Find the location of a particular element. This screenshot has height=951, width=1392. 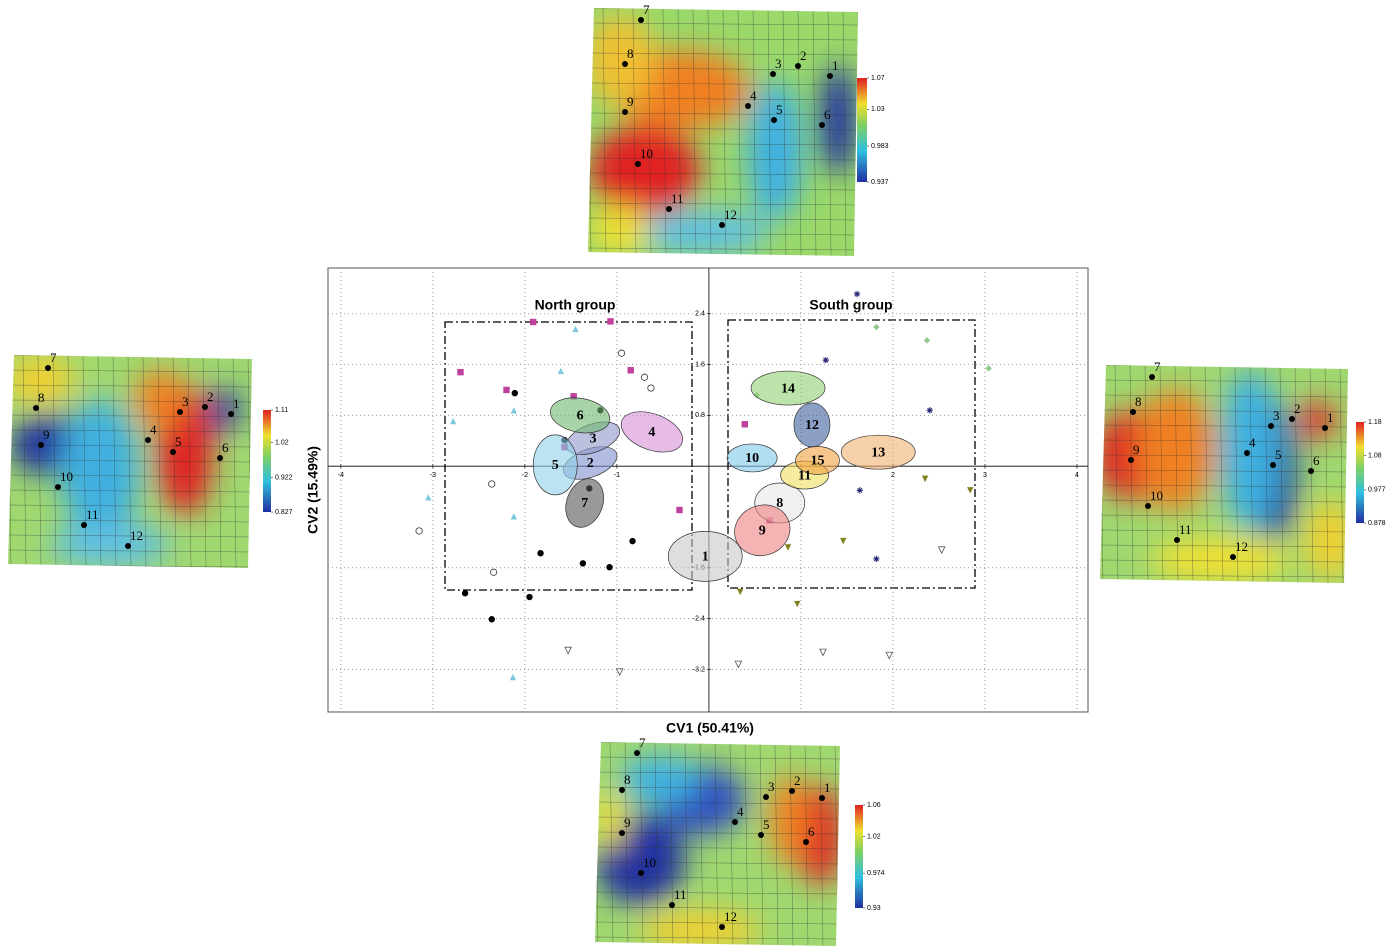

landmark-label: 2 is located at coordinates (1297, 408).